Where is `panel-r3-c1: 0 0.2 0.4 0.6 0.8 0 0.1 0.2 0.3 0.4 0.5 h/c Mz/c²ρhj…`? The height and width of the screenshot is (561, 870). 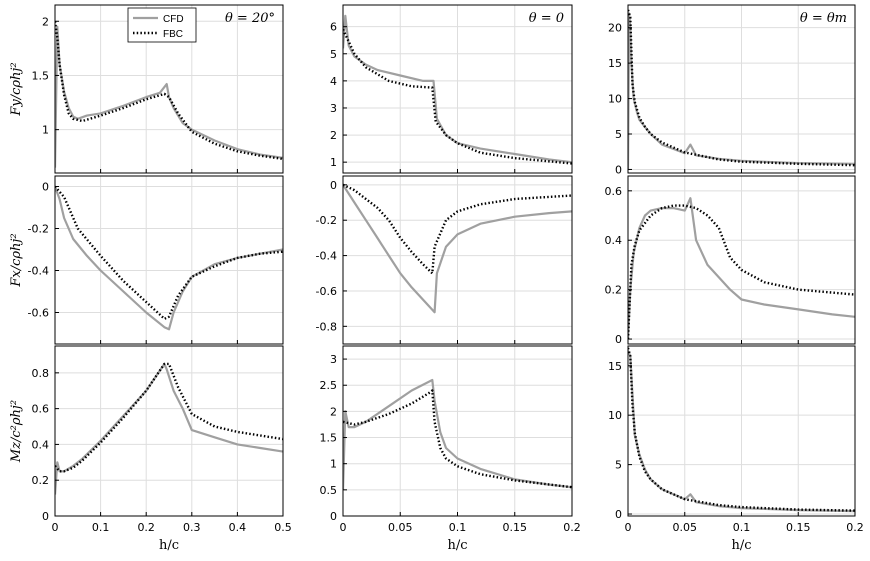
panel-r3-c1: 0 0.2 0.4 0.6 0.8 0 0.1 0.2 0.3 0.4 0.5 h/c Mz/c²ρhj… is located at coordinates (150, 449).